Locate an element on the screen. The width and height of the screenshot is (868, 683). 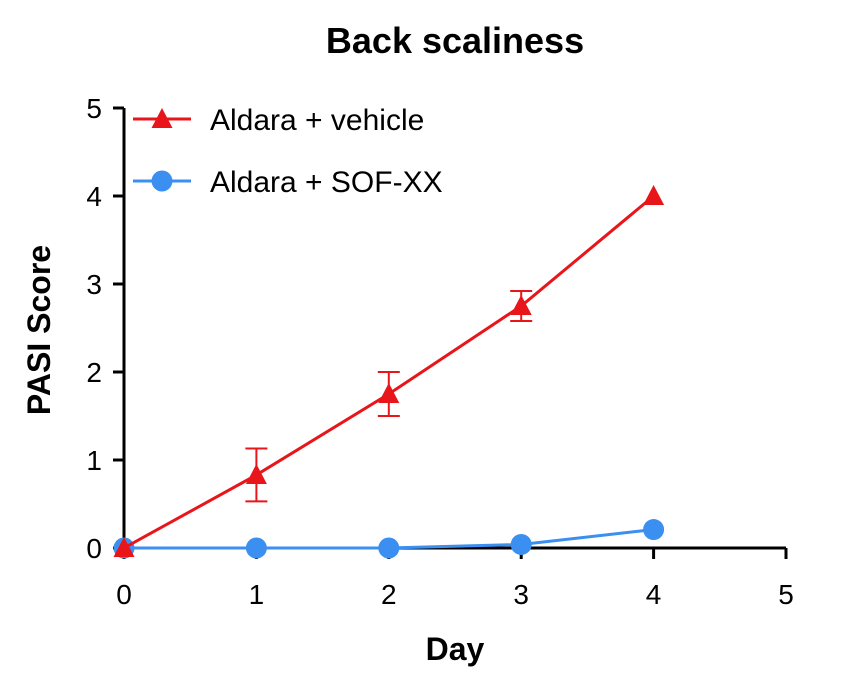
legend-item-sof: Aldara + SOF-XX is located at coordinates (288, 182).